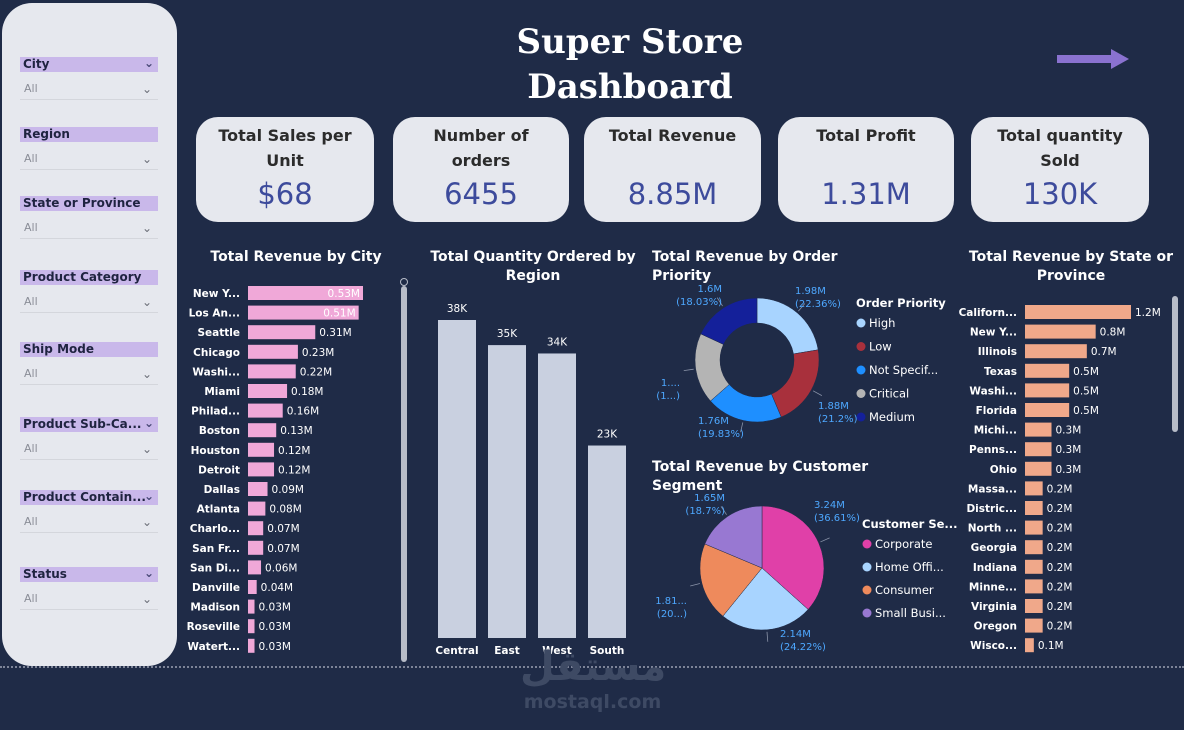 The image size is (1184, 730). Describe the element at coordinates (58, 349) in the screenshot. I see `filter-ship-mode-label: Ship Mode` at that location.